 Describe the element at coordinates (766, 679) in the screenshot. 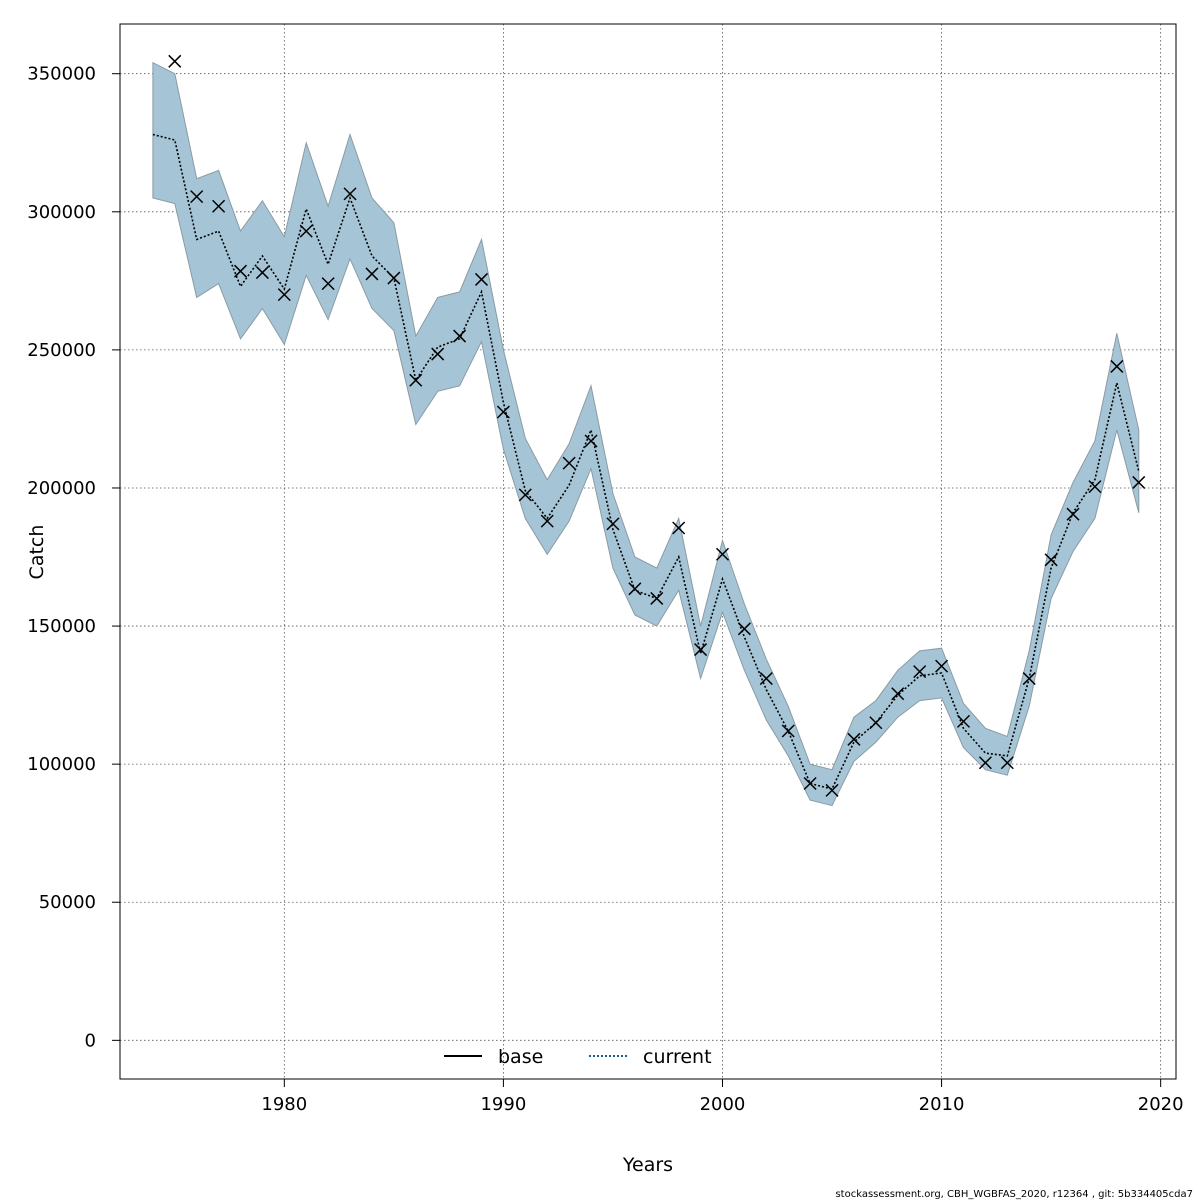

I see `observed-point-2002` at that location.